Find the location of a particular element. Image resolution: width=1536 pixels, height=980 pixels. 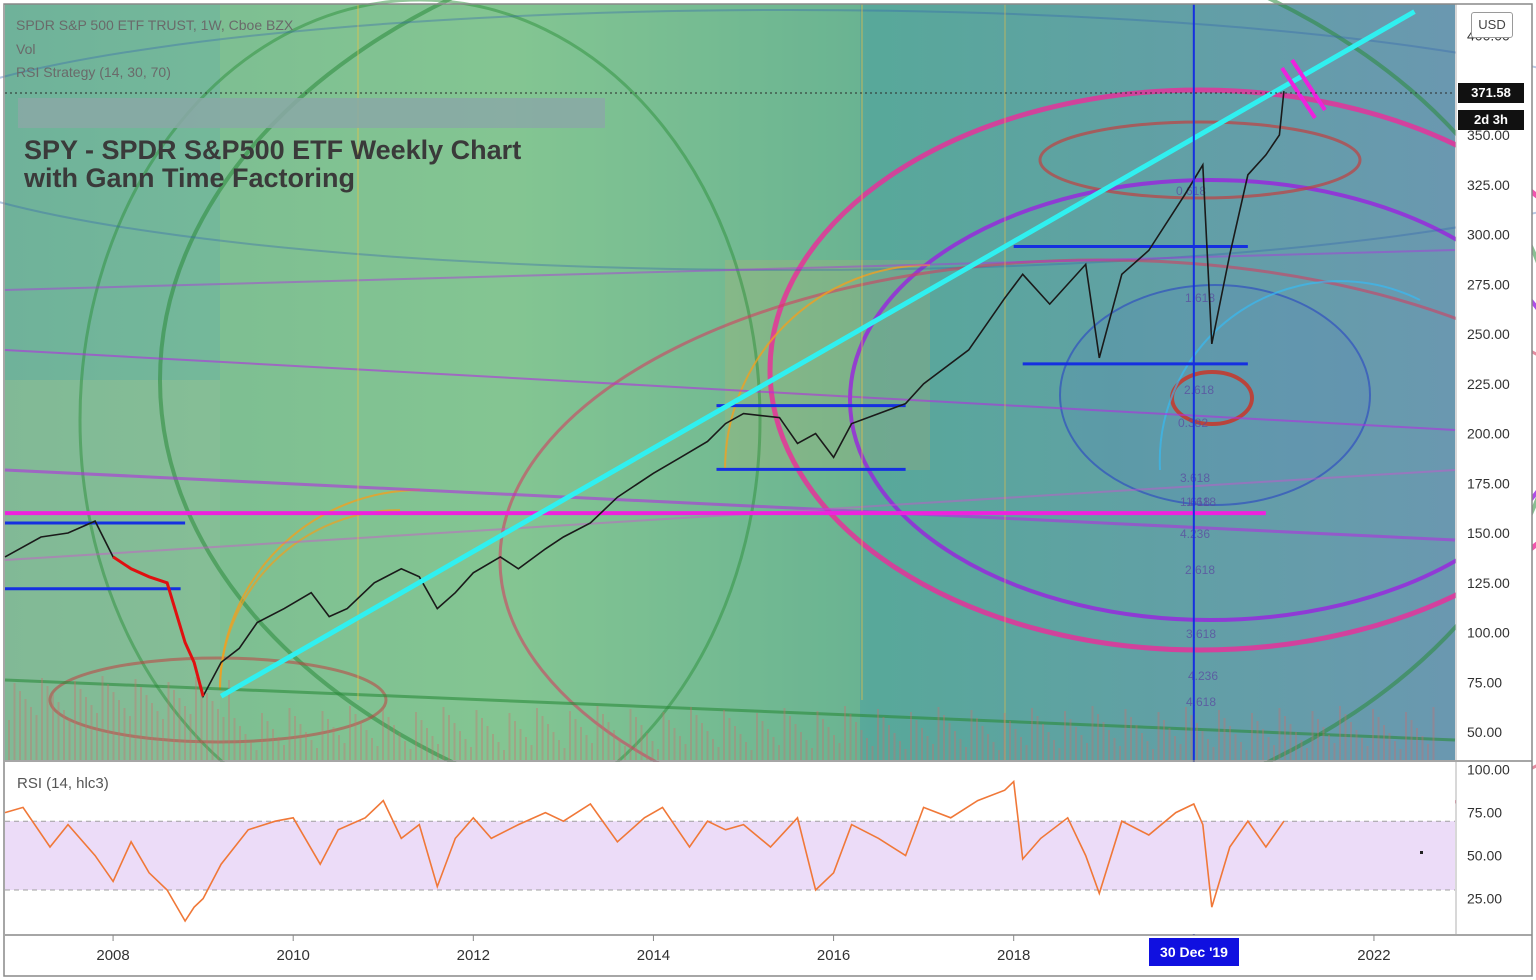

volume-indicator-label: Vol is located at coordinates (26, 49).